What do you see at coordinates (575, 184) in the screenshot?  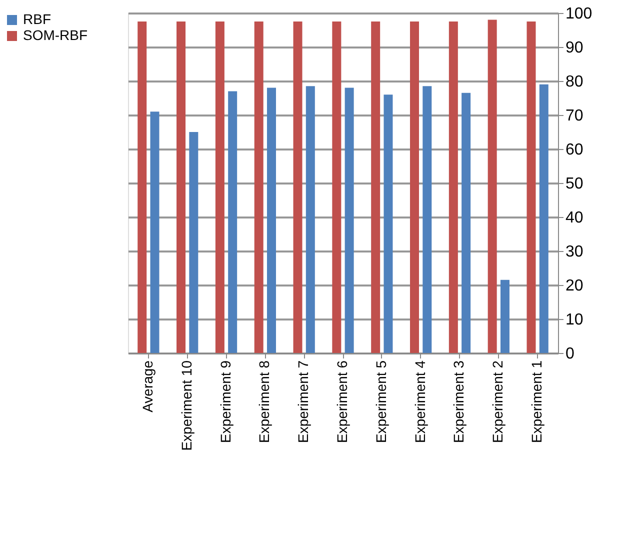 I see `y-tick-label: 50` at bounding box center [575, 184].